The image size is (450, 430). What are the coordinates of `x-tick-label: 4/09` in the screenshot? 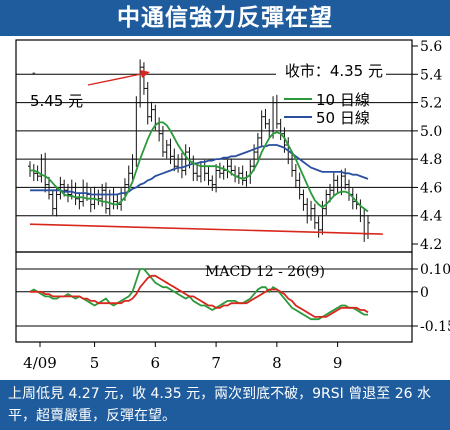 It's located at (40, 363).